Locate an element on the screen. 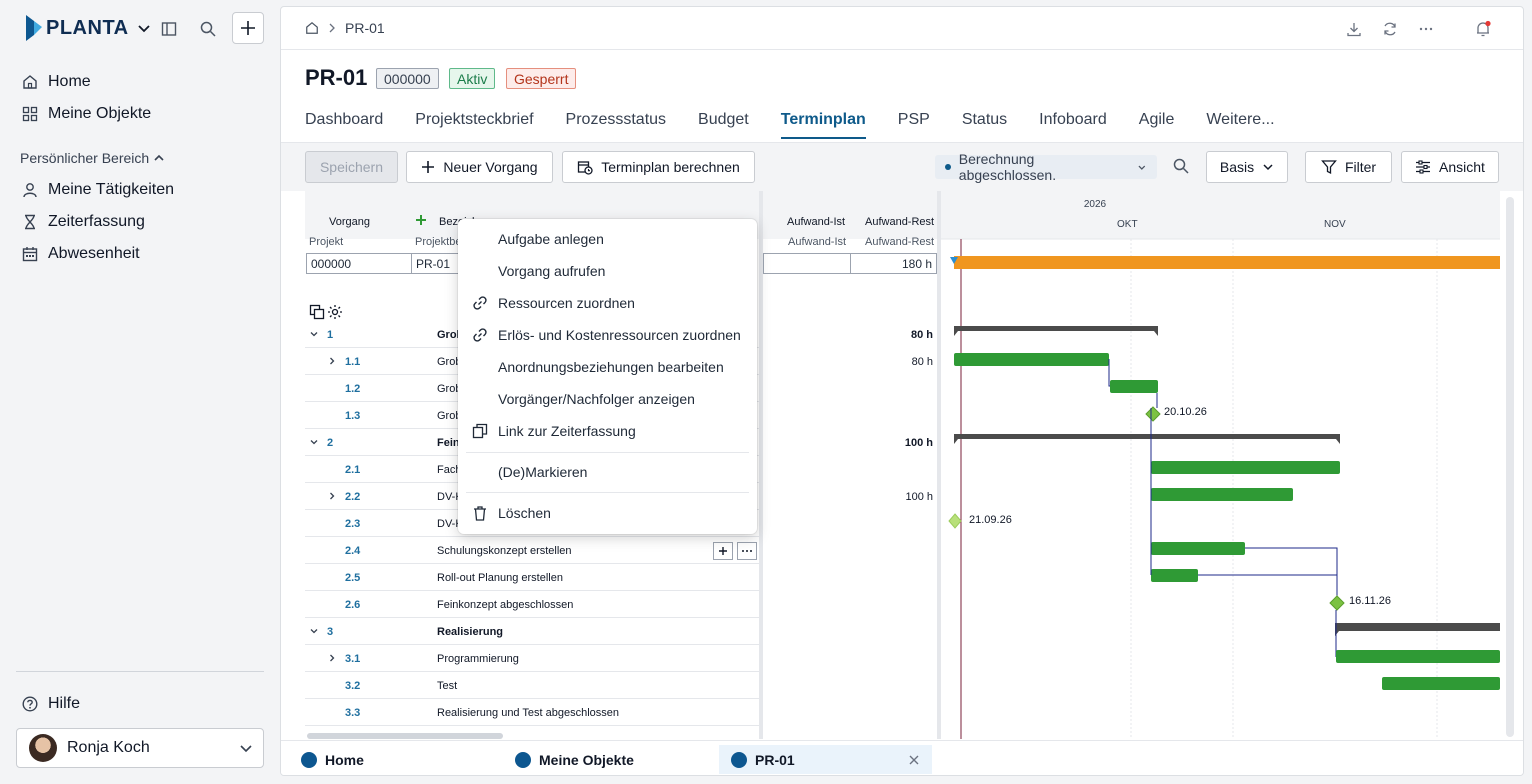 The height and width of the screenshot is (784, 1532). bottom-tab-meine-objekte: Meine Objekte is located at coordinates (574, 759).